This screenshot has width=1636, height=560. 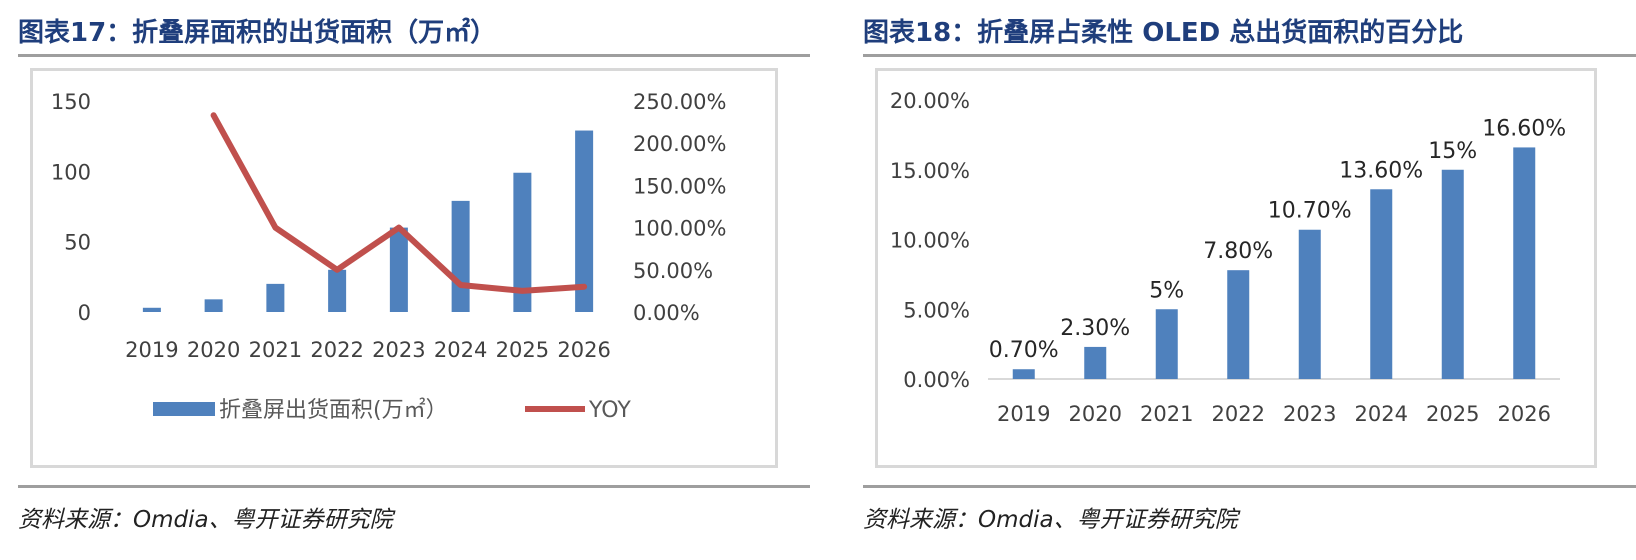 What do you see at coordinates (609, 410) in the screenshot?
I see `legend-line-label: YOY` at bounding box center [609, 410].